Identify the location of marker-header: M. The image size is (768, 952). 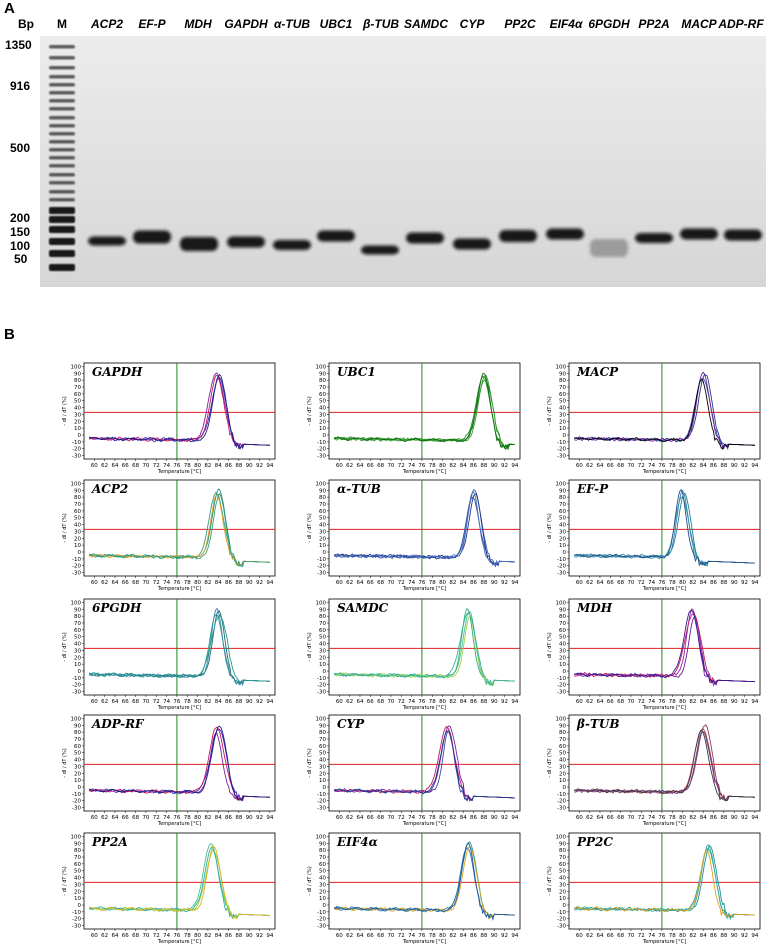
(62, 24).